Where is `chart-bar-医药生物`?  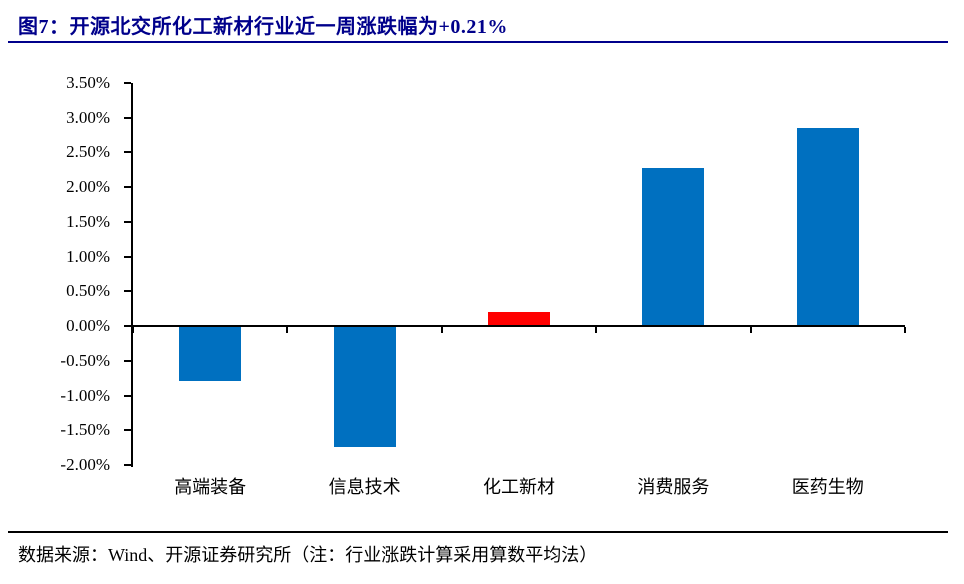 chart-bar-医药生物 is located at coordinates (827, 227).